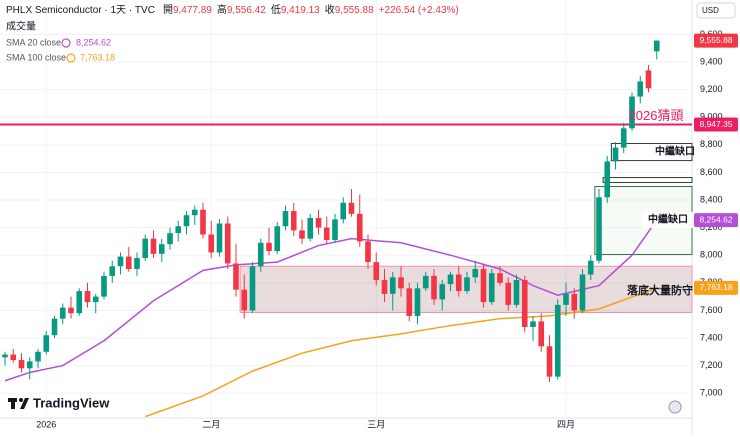 This screenshot has width=740, height=439. I want to click on x-tick-label: 2026, so click(46, 424).